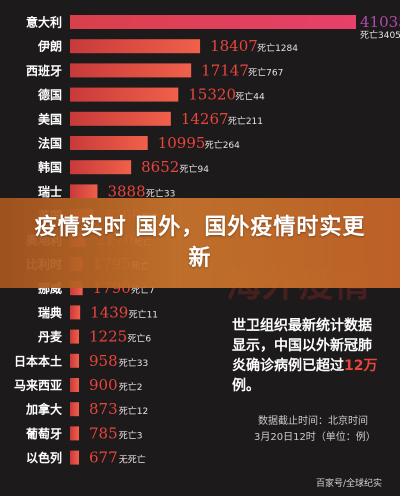 This screenshot has height=496, width=400. Describe the element at coordinates (131, 435) in the screenshot. I see `deaths-label: 死亡3` at that location.